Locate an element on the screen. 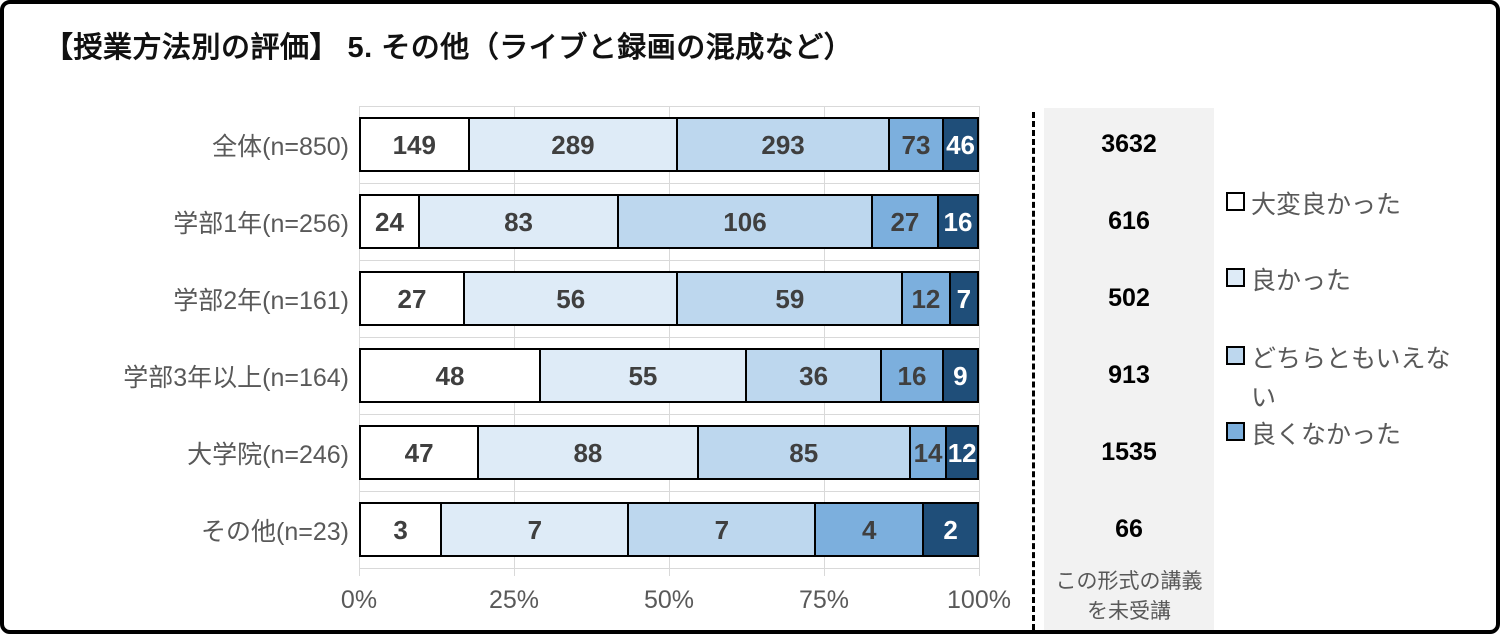 The width and height of the screenshot is (1500, 634). bar-segment: 83 is located at coordinates (518, 221).